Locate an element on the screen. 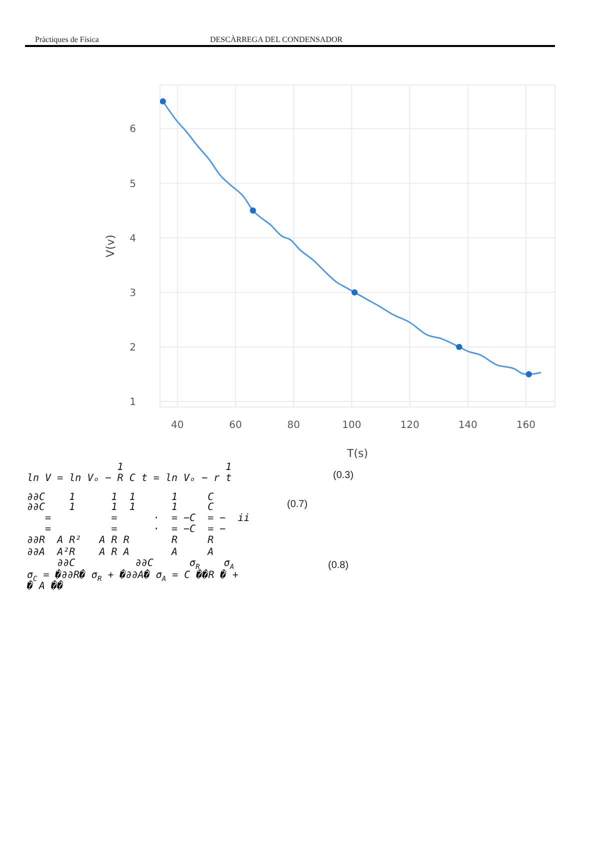 This screenshot has width=600, height=848. x-tick-label: 120 is located at coordinates (410, 426).